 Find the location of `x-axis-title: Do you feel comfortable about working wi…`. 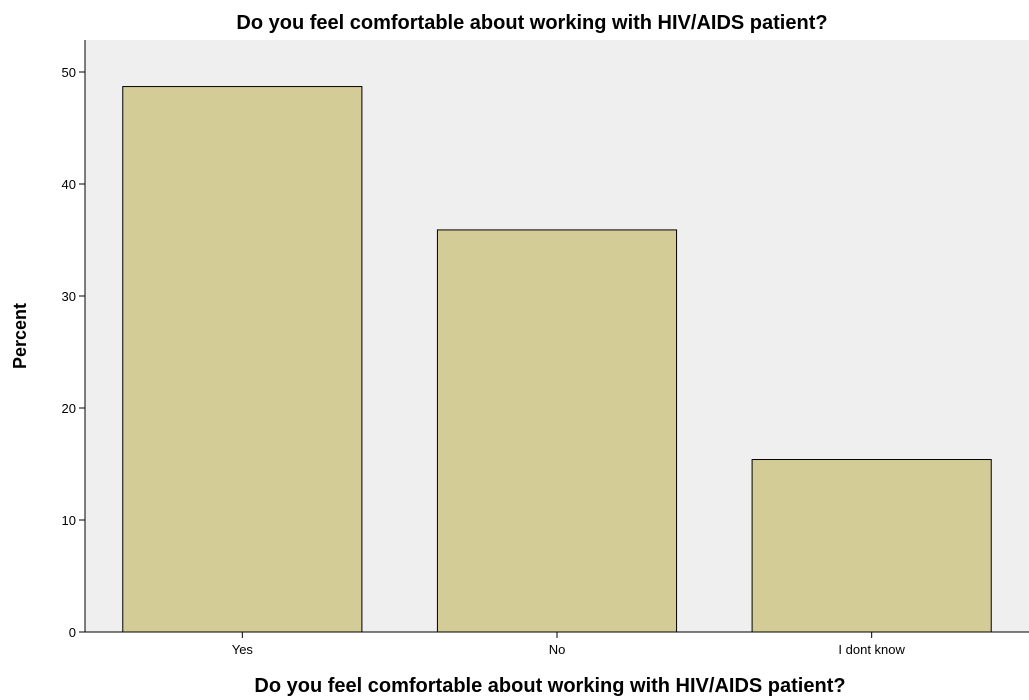

x-axis-title: Do you feel comfortable about working wi… is located at coordinates (549, 686).